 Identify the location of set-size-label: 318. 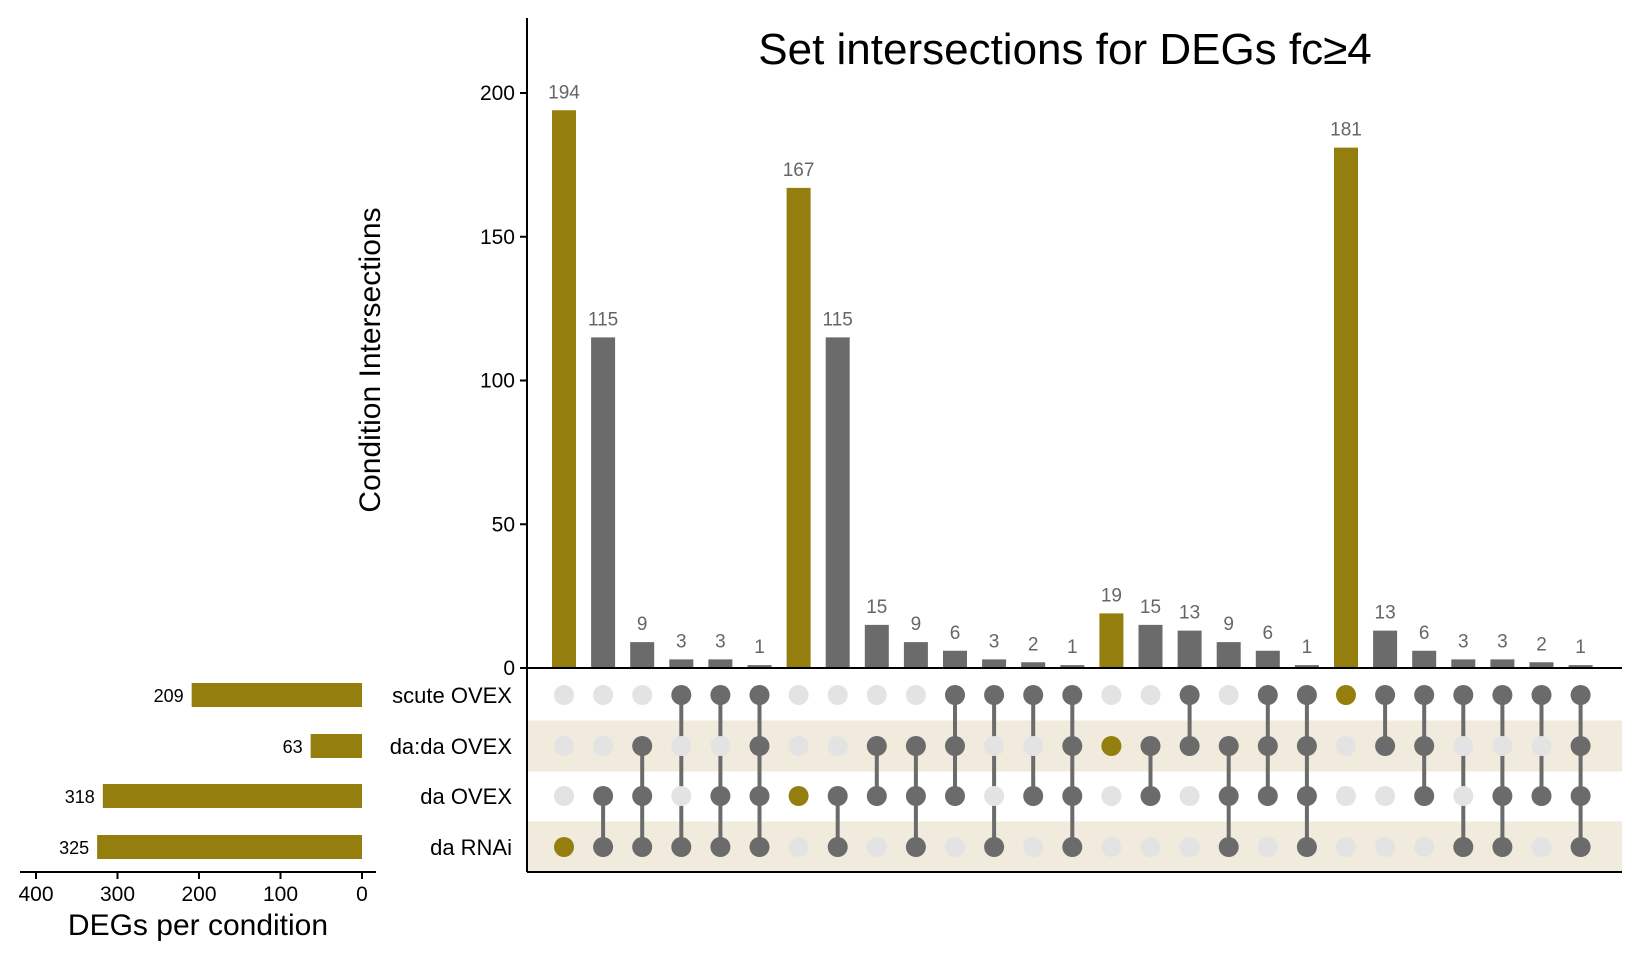
(80, 797).